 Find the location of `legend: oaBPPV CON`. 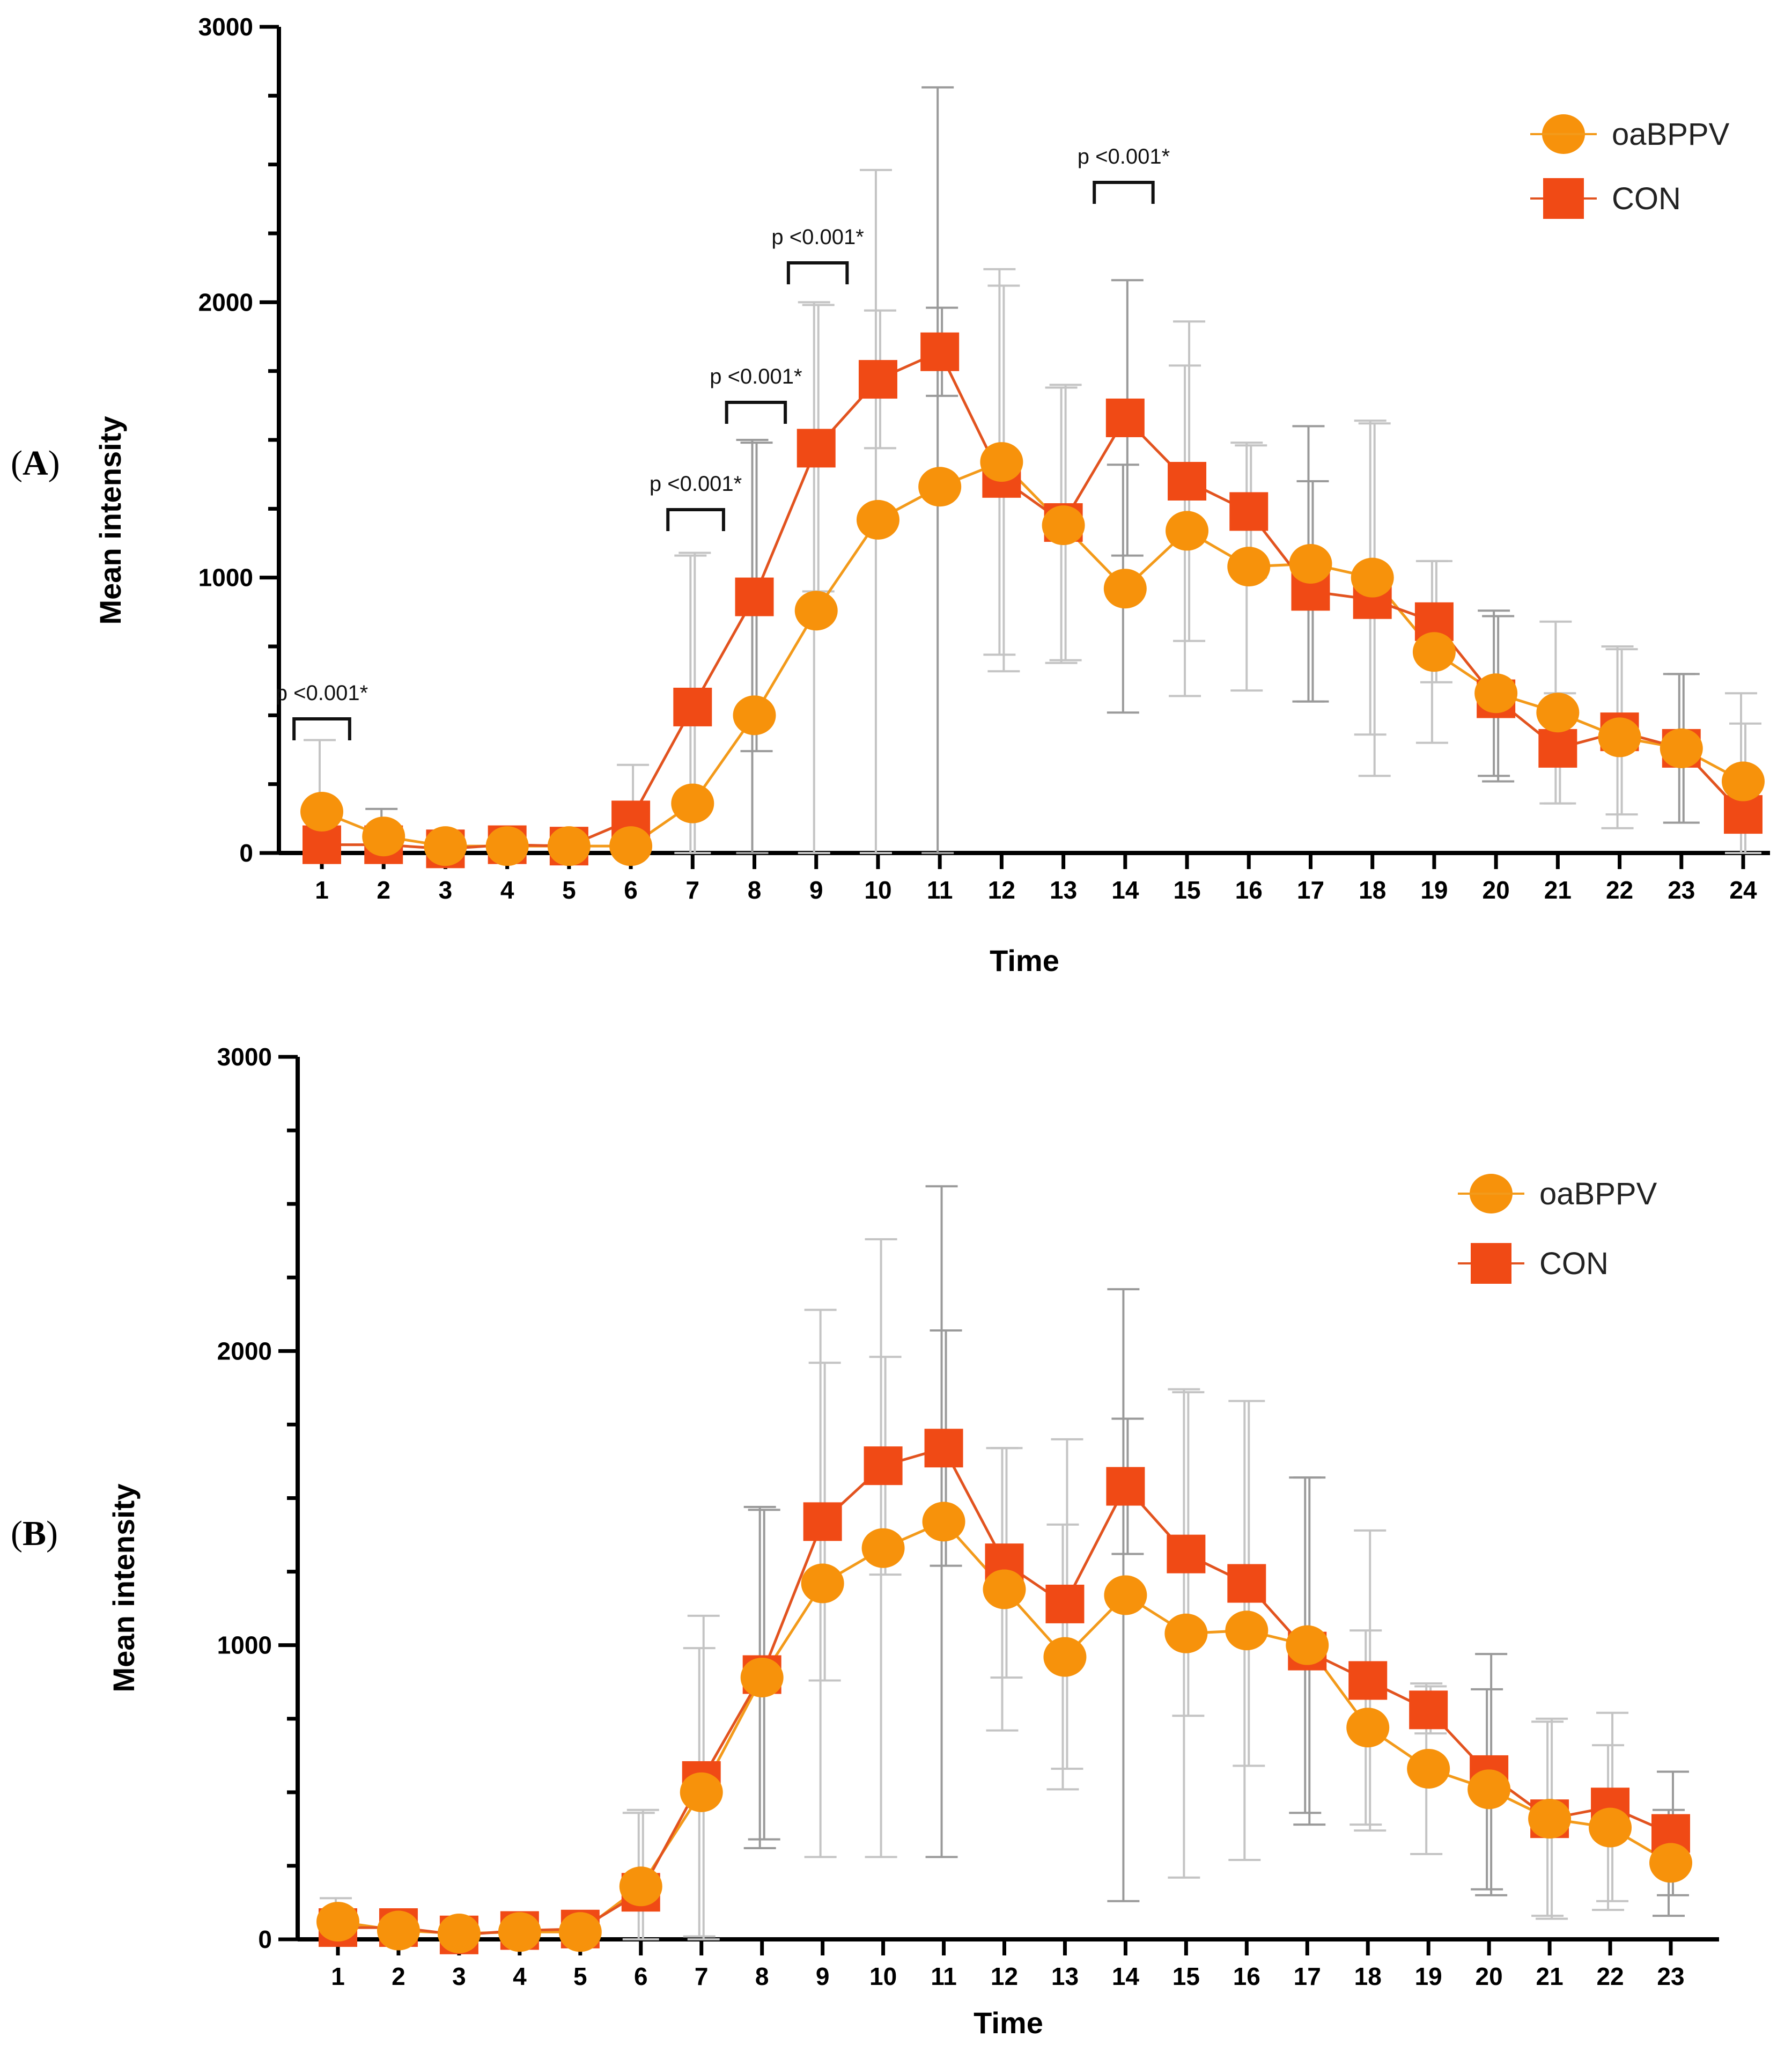

legend: oaBPPV CON is located at coordinates (1557, 1229).